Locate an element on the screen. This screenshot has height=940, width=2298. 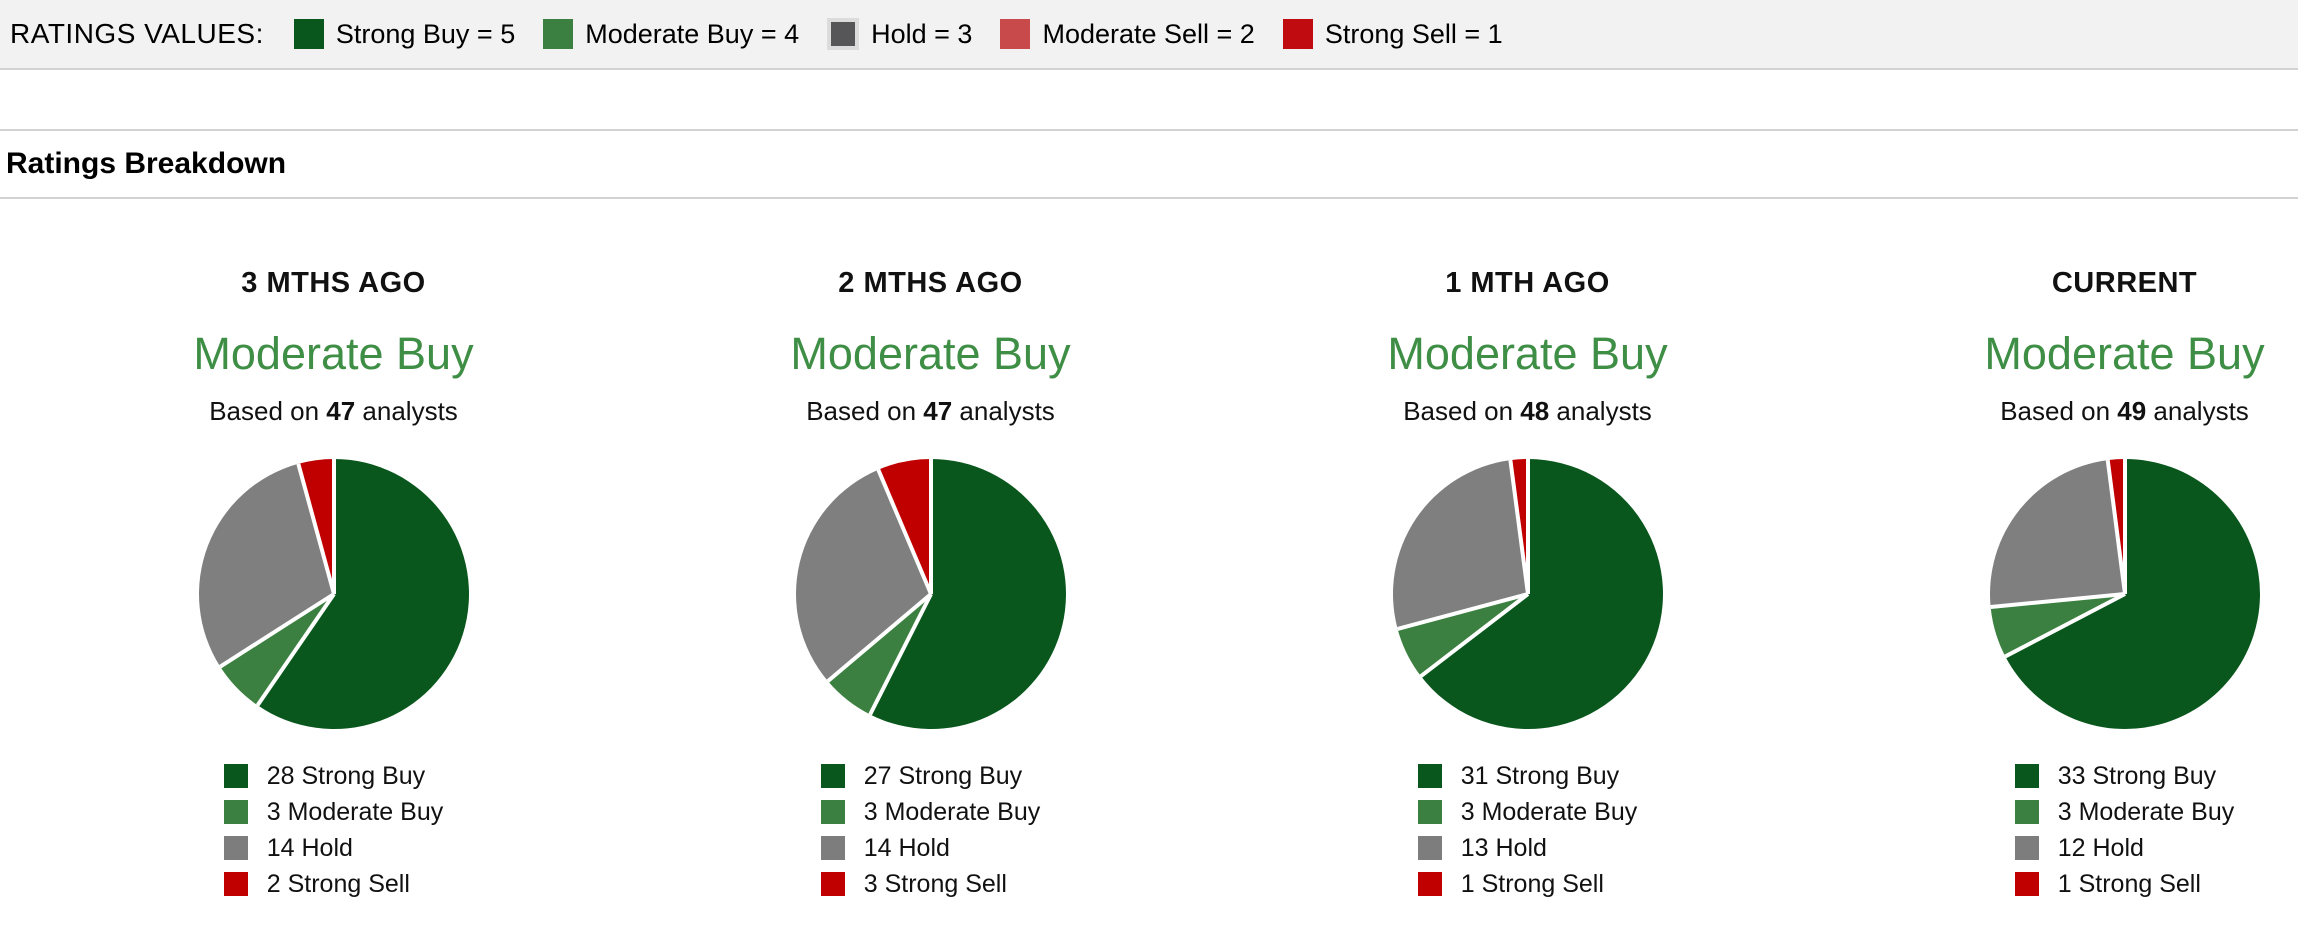
period-label: 1 MTH AGO is located at coordinates (1527, 283).